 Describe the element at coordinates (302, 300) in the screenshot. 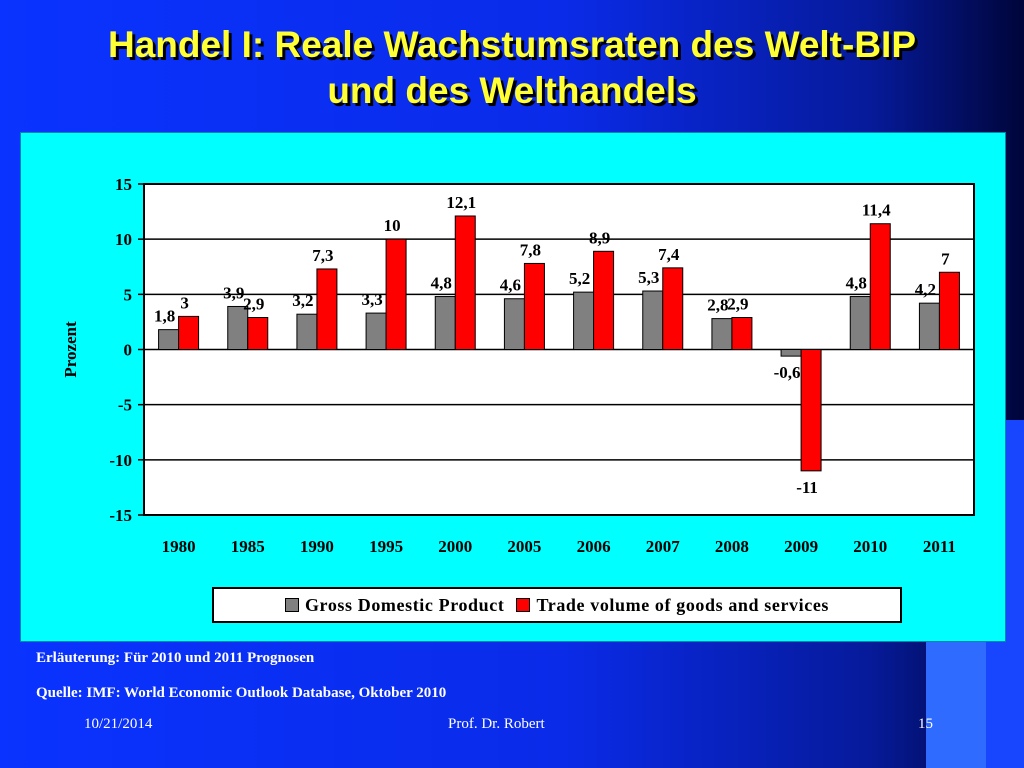

I see `data-label-gdp: 3,2` at that location.